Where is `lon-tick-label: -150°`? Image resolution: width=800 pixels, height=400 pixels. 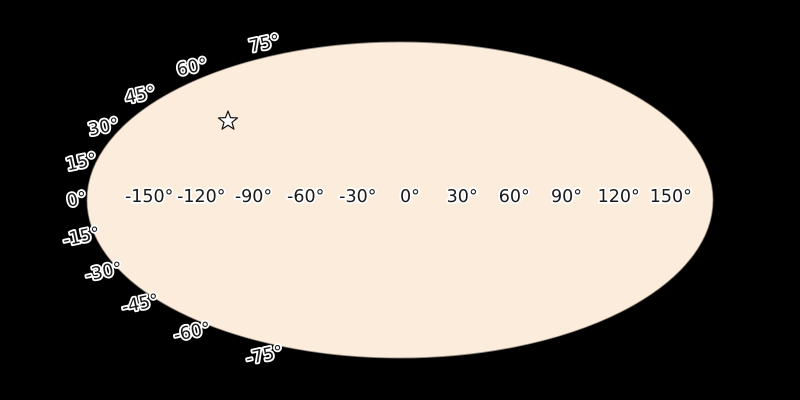 lon-tick-label: -150° is located at coordinates (149, 197).